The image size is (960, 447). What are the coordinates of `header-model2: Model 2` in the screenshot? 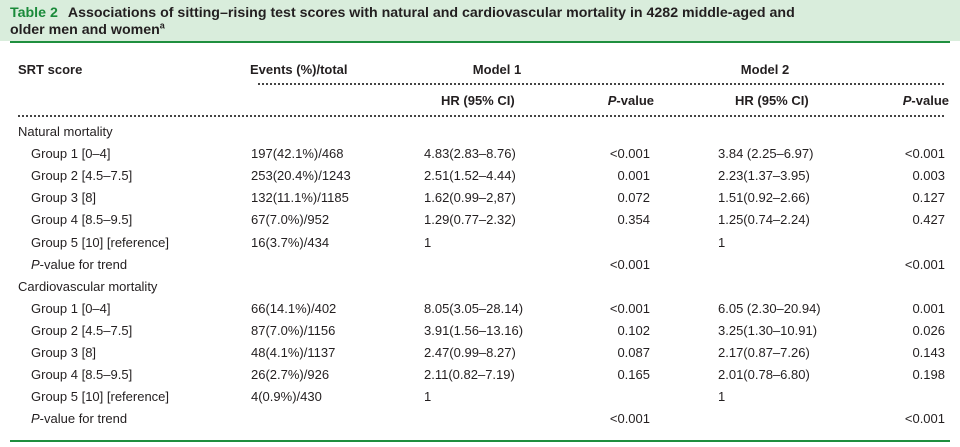 It's located at (765, 69).